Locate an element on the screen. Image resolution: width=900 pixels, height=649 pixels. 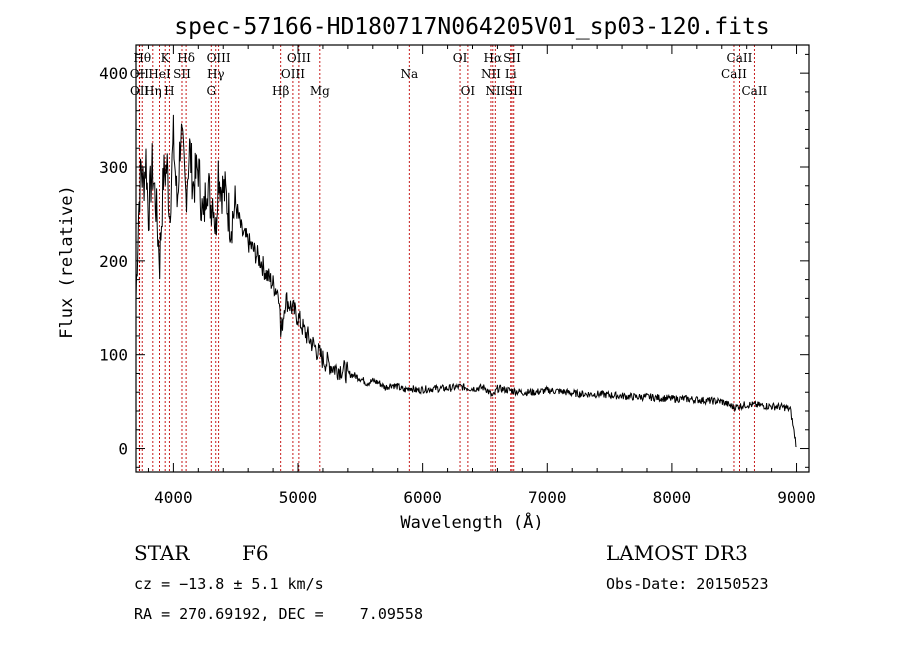
marker-label: Hγ is located at coordinates (216, 74).